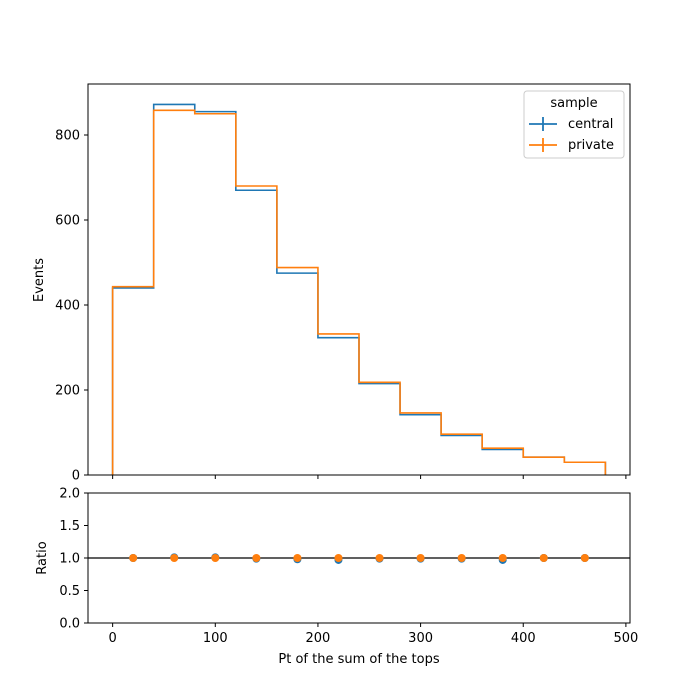 The image size is (700, 700). I want to click on ratio-x-axis: 0 100 200 300 400 500, so click(373, 634).